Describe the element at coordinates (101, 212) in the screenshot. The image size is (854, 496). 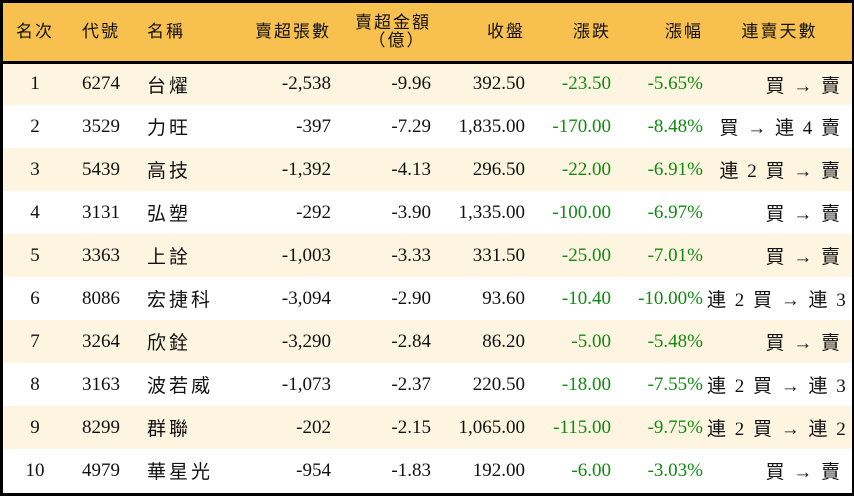
I see `cell-code: 3131` at that location.